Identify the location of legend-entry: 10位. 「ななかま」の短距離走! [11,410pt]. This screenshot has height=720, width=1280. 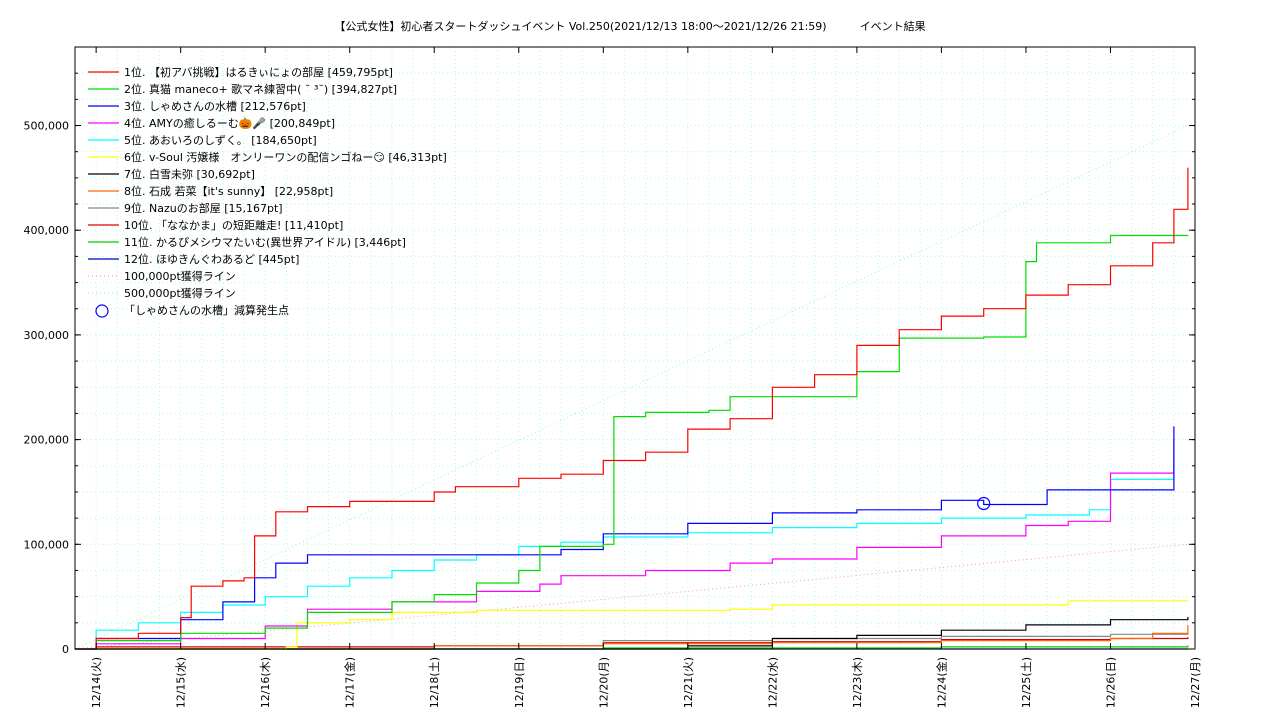
(233, 225).